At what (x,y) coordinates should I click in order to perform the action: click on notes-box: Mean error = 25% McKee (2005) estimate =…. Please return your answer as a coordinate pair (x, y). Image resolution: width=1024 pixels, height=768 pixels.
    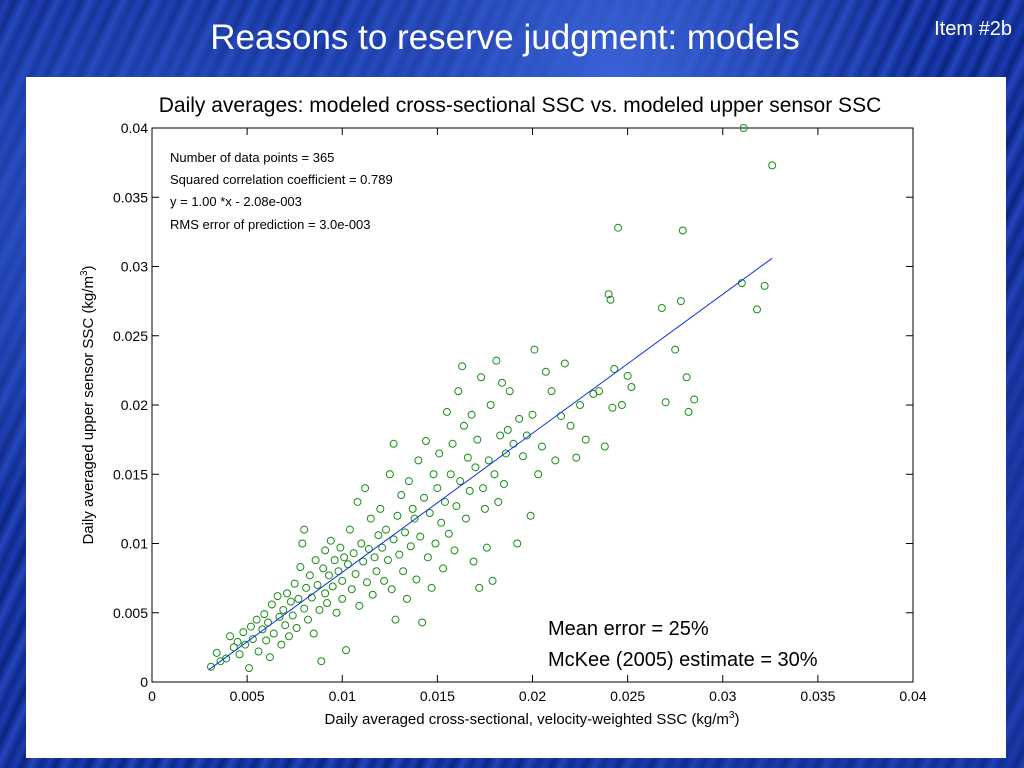
    Looking at the image, I should click on (683, 644).